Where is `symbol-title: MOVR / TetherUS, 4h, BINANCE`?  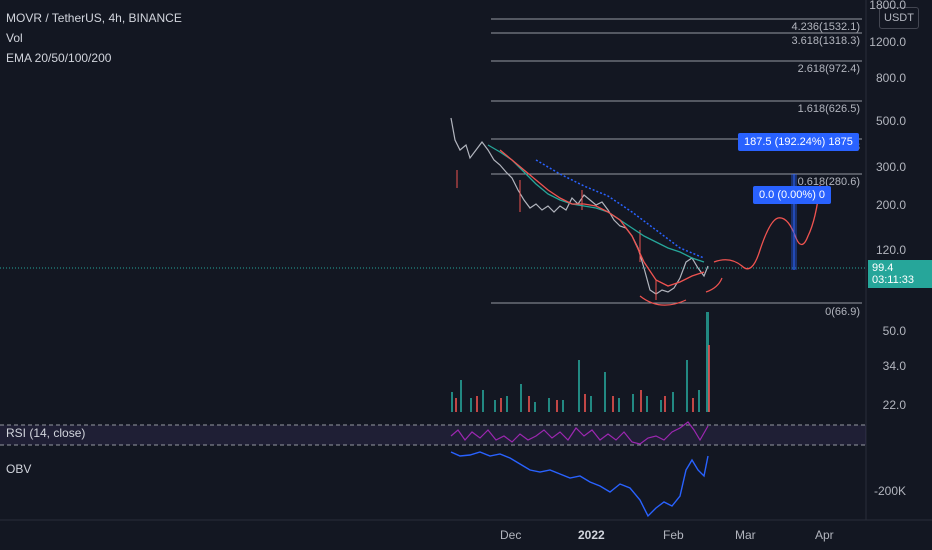
symbol-title: MOVR / TetherUS, 4h, BINANCE is located at coordinates (94, 18).